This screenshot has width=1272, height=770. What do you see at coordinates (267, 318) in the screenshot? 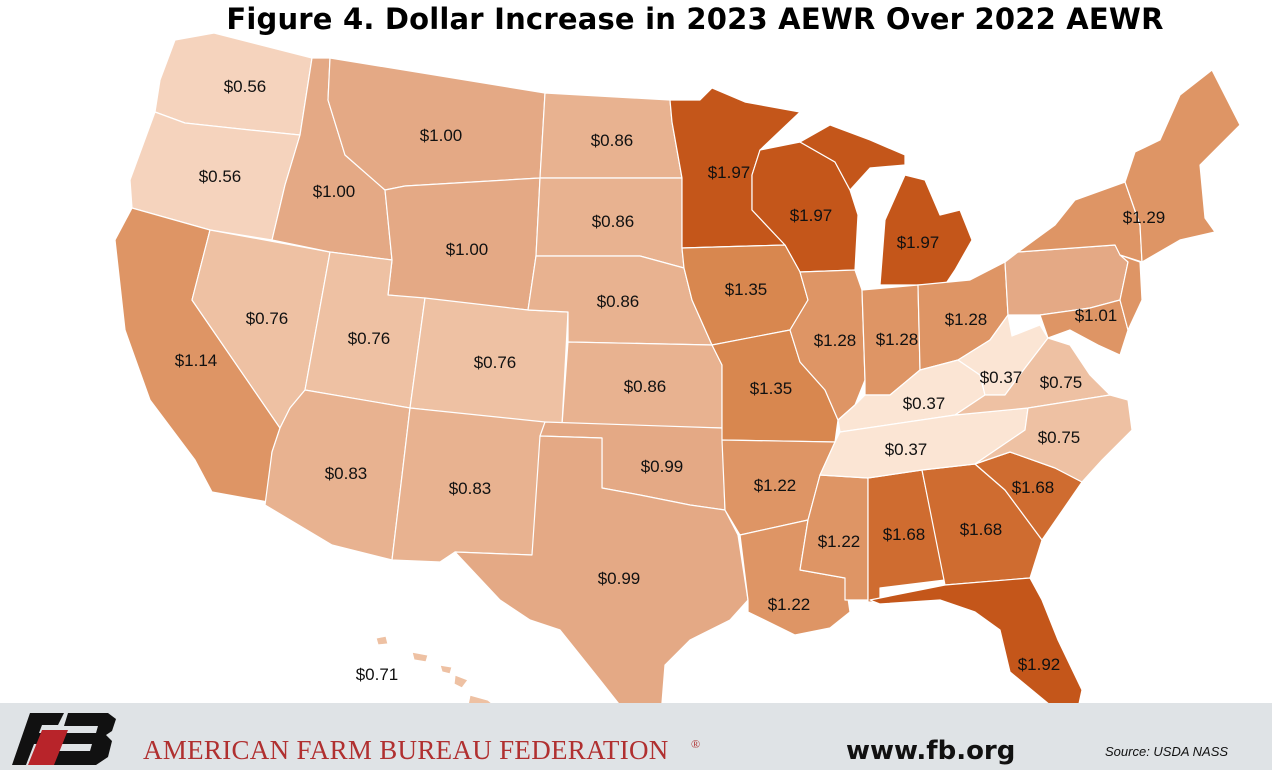
I see `value-label-nevada: $0.76` at bounding box center [267, 318].